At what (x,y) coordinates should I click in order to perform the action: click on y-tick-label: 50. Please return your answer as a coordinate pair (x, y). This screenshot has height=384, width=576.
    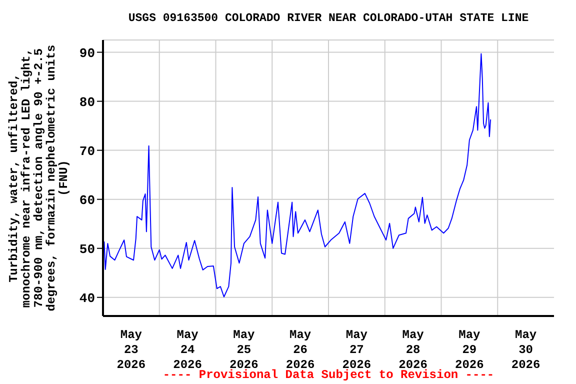
    Looking at the image, I should click on (87, 249).